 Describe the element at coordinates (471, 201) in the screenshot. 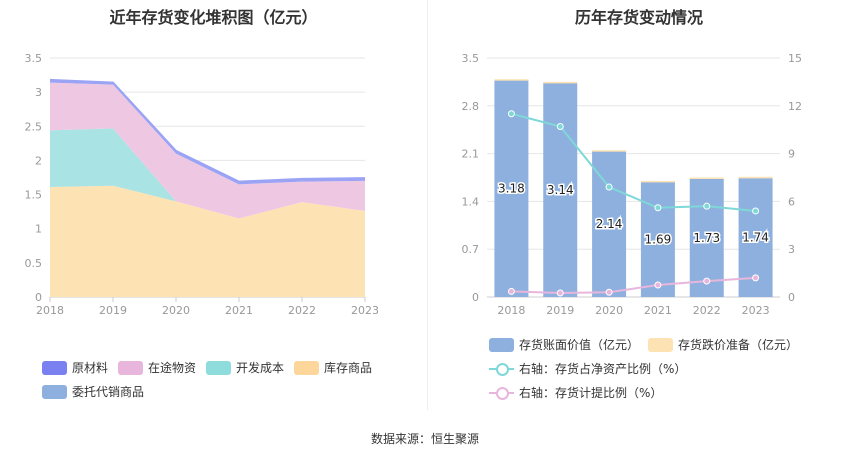

I see `y-tick-label: 1.4` at that location.